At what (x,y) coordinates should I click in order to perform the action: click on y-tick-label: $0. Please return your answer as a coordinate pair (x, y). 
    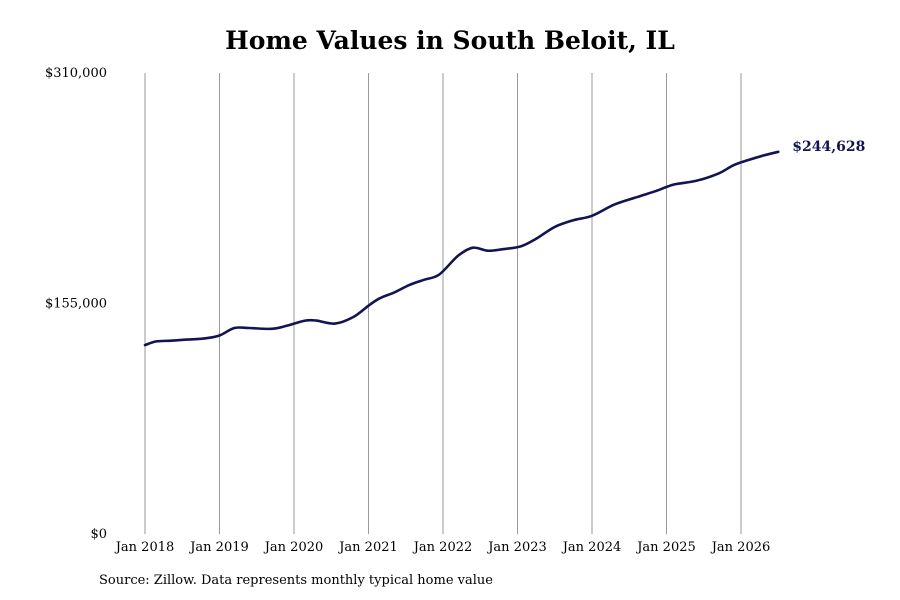
    Looking at the image, I should click on (98, 534).